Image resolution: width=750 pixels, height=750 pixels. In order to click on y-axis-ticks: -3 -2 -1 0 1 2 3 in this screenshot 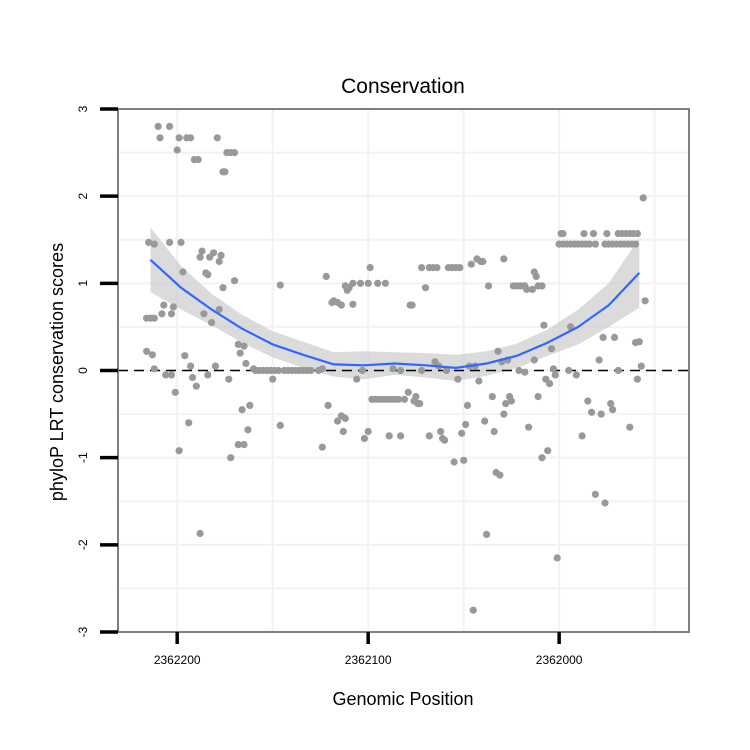, I will do `click(97, 371)`.